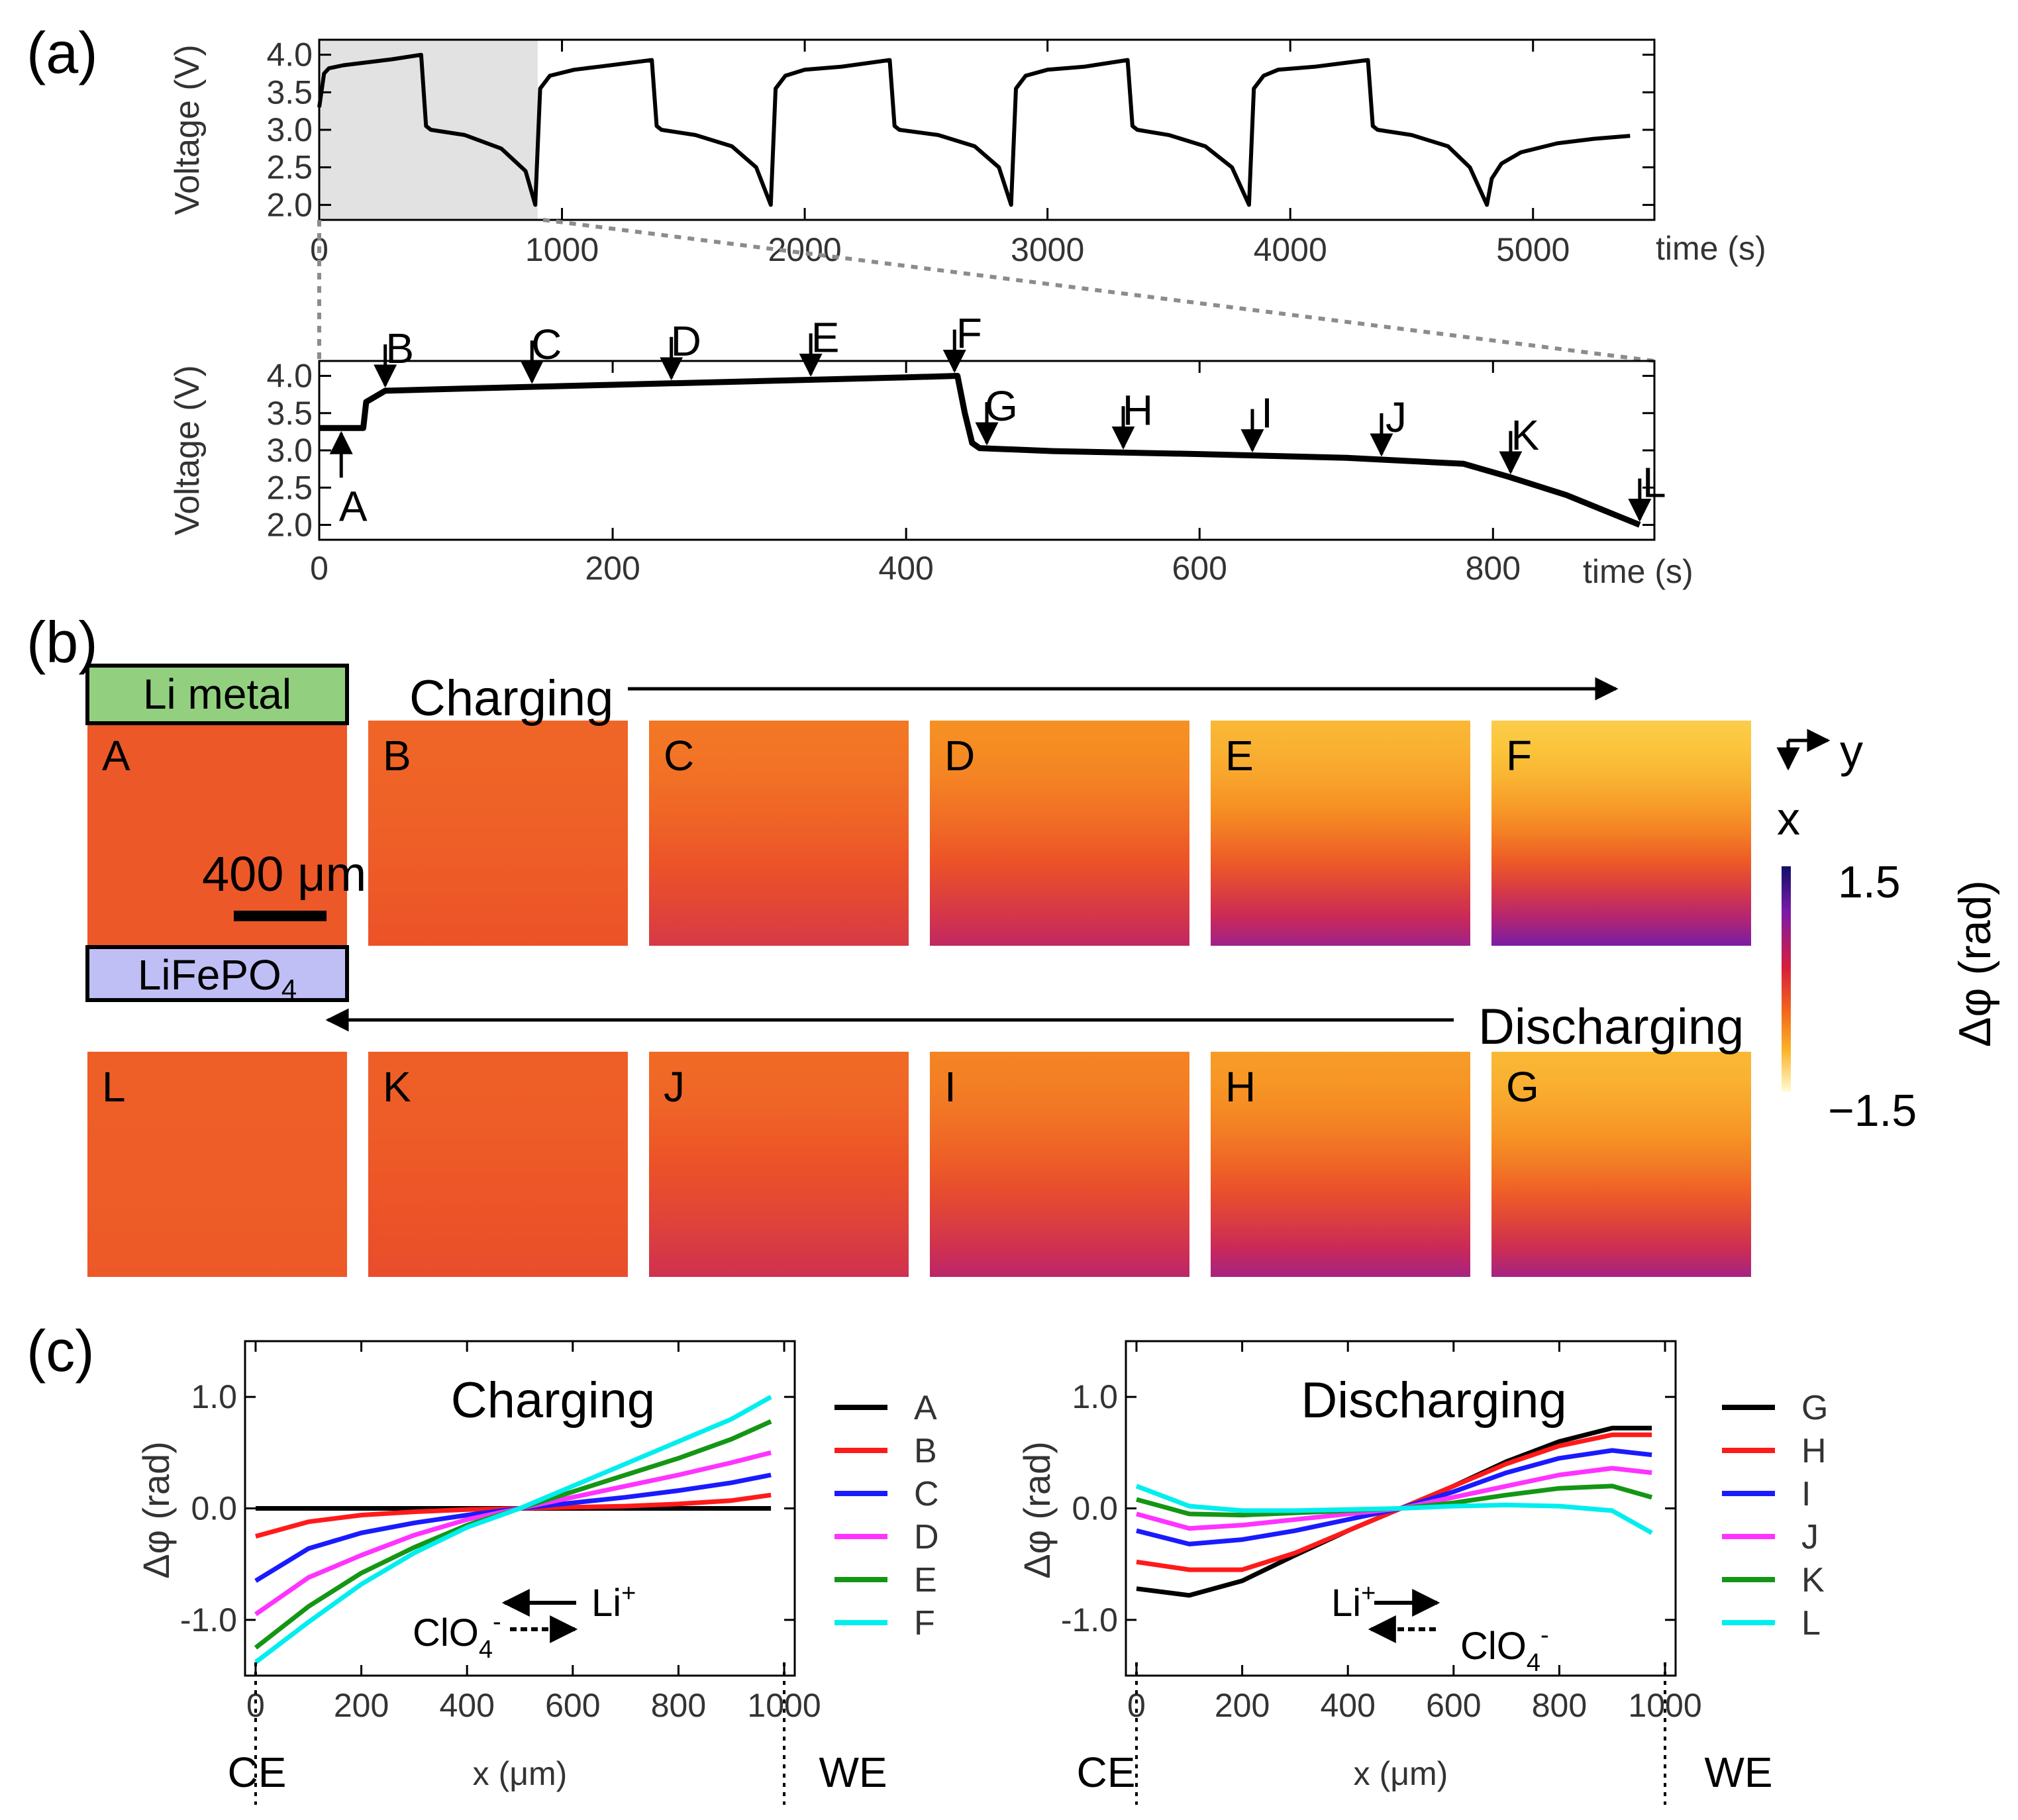  What do you see at coordinates (1621, 1164) in the screenshot?
I see `phase-map-G` at bounding box center [1621, 1164].